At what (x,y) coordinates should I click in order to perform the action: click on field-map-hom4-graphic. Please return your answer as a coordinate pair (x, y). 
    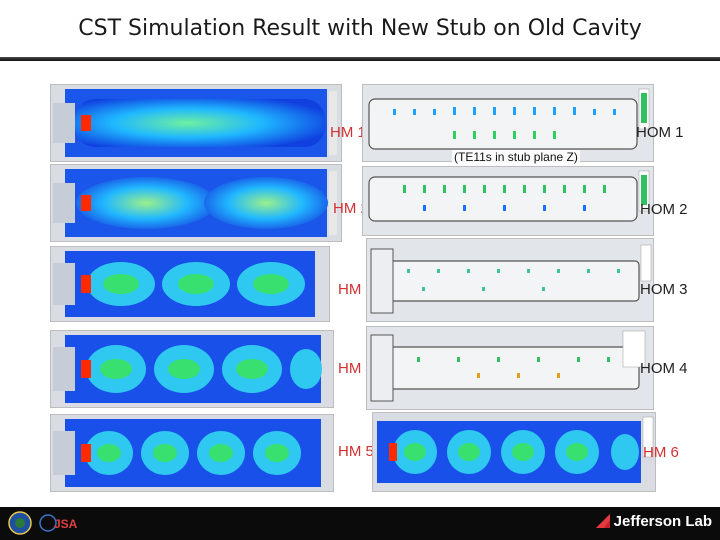
    Looking at the image, I should click on (510, 368).